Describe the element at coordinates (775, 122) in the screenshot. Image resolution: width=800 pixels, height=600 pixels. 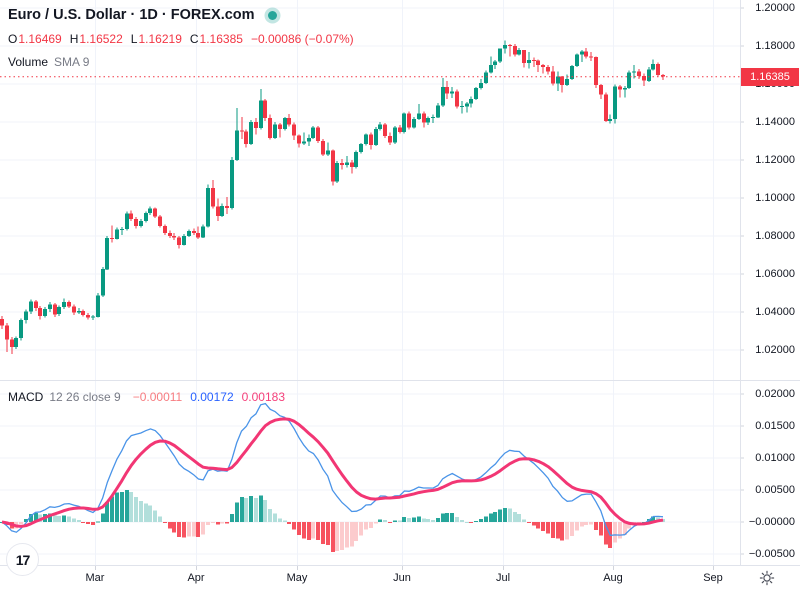
I see `price-axis-label: 1.14000` at that location.